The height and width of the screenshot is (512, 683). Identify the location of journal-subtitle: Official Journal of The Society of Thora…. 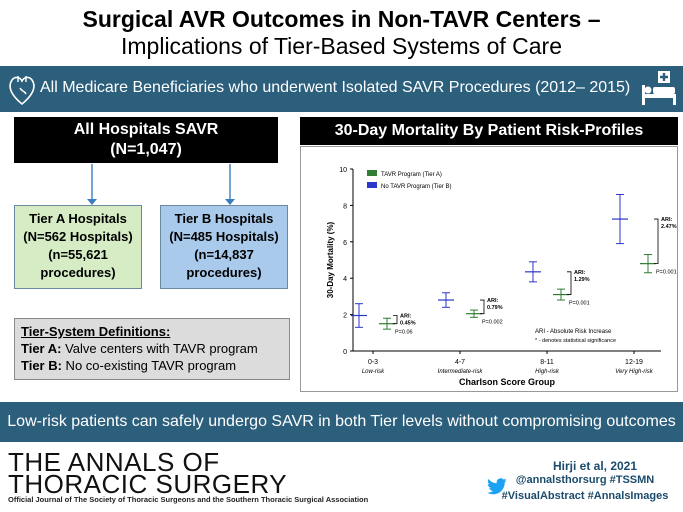
(188, 499).